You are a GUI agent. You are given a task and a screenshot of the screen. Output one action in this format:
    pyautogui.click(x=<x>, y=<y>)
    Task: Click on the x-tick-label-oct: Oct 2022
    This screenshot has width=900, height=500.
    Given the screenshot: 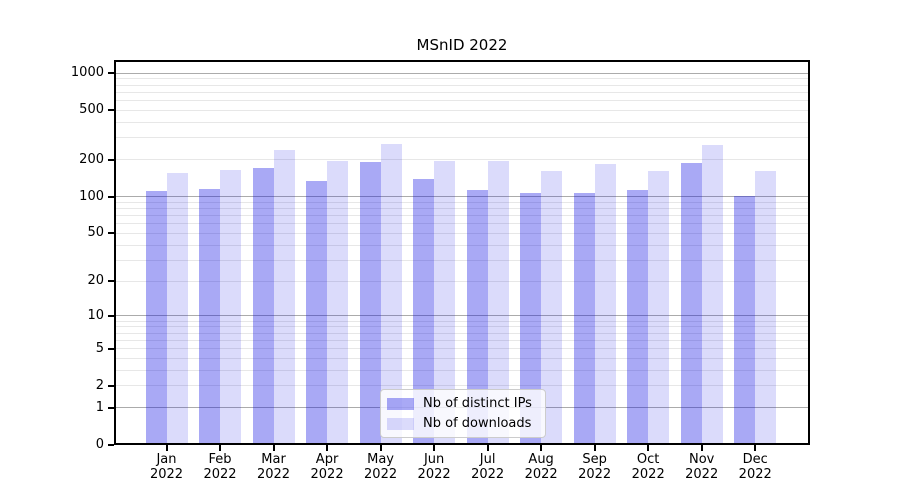 What is the action you would take?
    pyautogui.click(x=648, y=467)
    